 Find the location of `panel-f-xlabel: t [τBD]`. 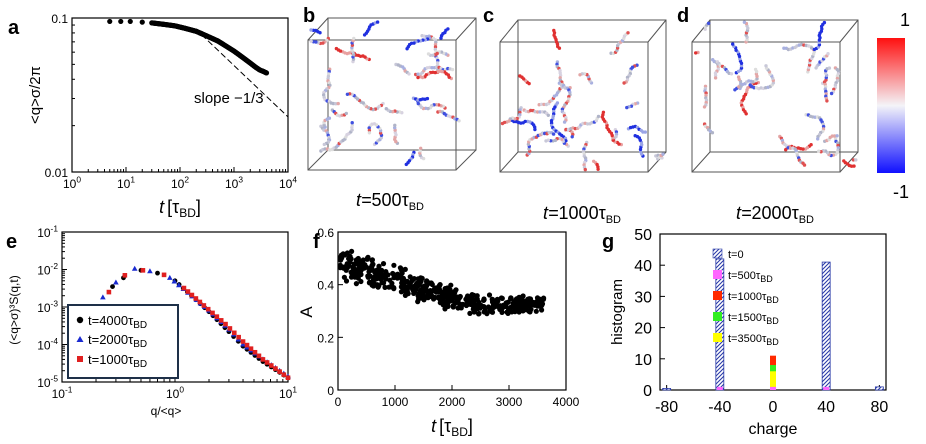

panel-f-xlabel: t [τBD] is located at coordinates (452, 427).